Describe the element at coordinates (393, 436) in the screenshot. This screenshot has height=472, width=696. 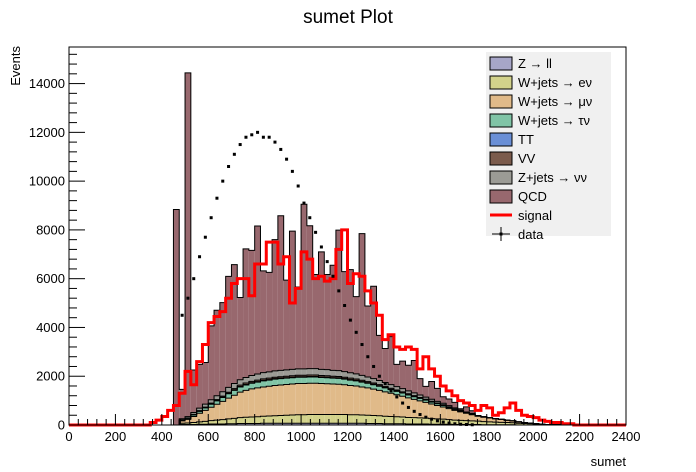
I see `x-tick-label: 1400` at that location.